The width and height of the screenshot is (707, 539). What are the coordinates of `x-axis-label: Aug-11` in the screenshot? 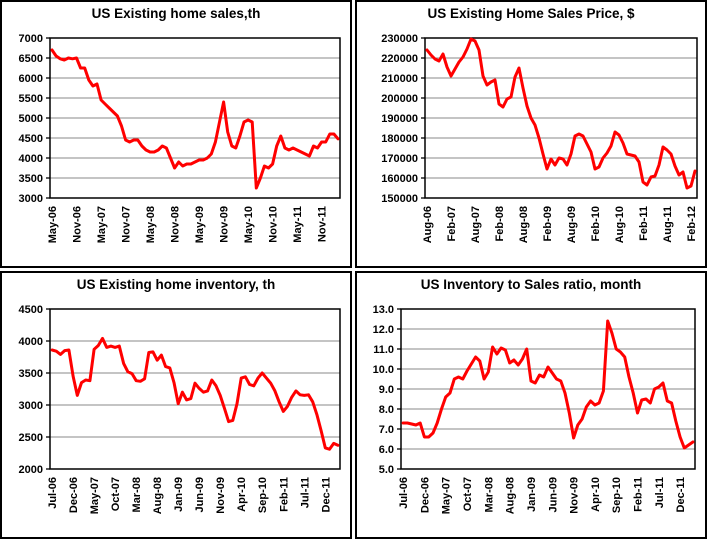 It's located at (668, 224).